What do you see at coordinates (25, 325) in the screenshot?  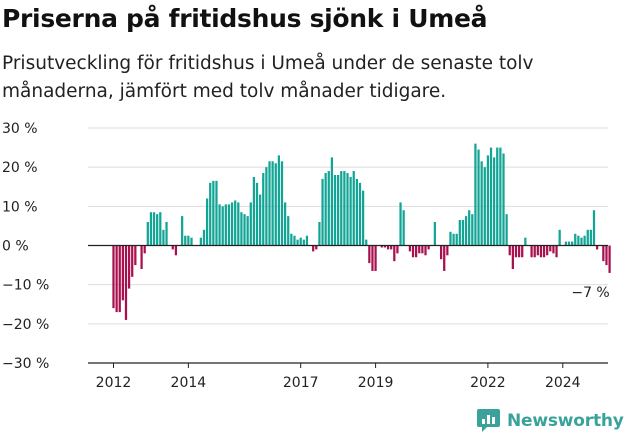 I see `y-tick-label: −20 %` at bounding box center [25, 325].